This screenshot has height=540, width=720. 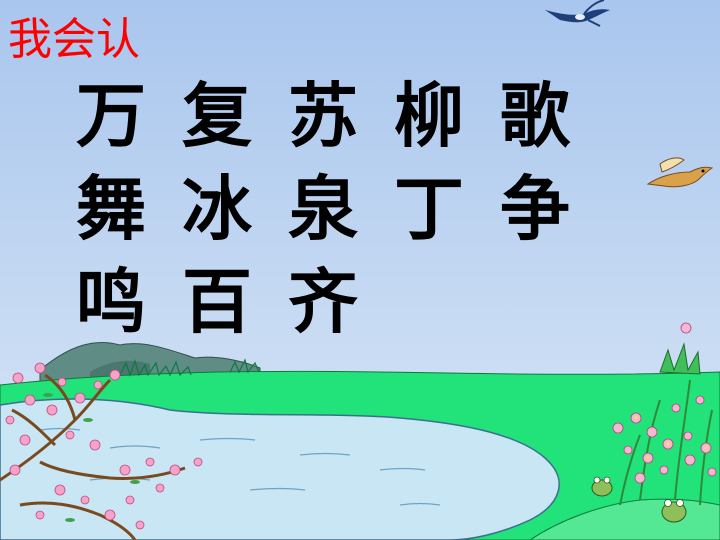 What do you see at coordinates (189, 367) in the screenshot?
I see `grass-blades` at bounding box center [189, 367].